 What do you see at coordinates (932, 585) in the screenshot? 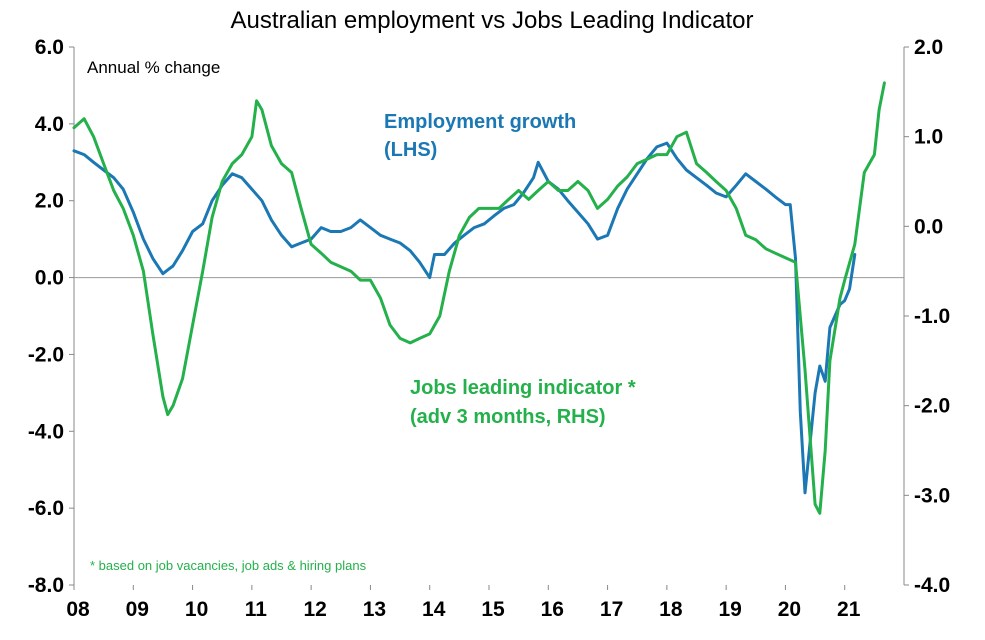
I see `right-tick-label: -4.0` at bounding box center [932, 585].